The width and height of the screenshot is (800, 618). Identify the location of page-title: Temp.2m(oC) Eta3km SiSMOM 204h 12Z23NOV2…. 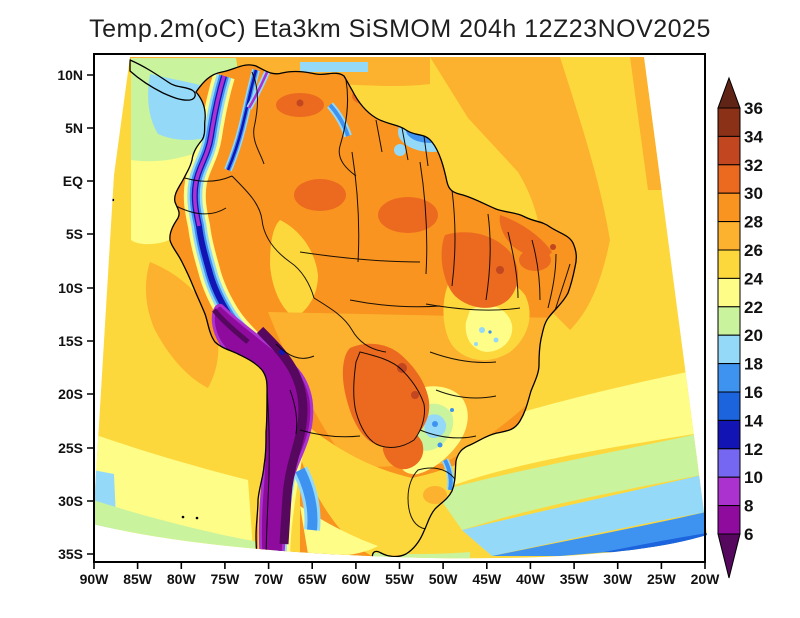
(400, 29).